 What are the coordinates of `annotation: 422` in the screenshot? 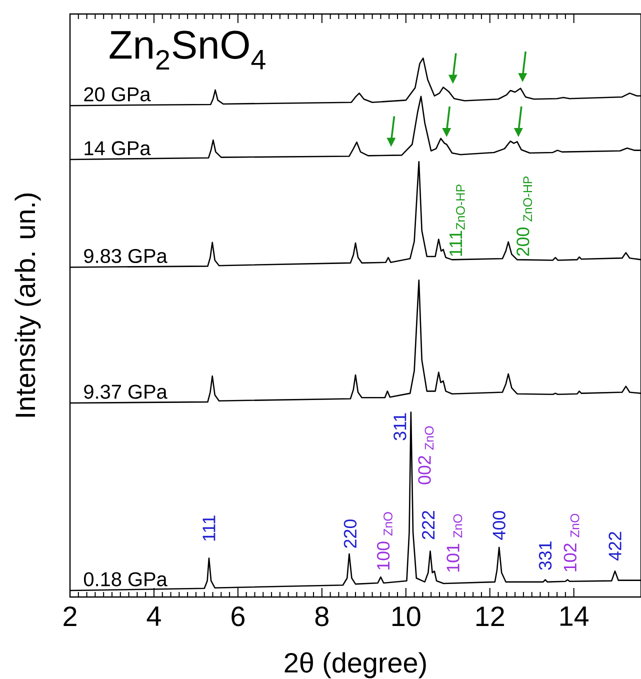 It's located at (615, 546).